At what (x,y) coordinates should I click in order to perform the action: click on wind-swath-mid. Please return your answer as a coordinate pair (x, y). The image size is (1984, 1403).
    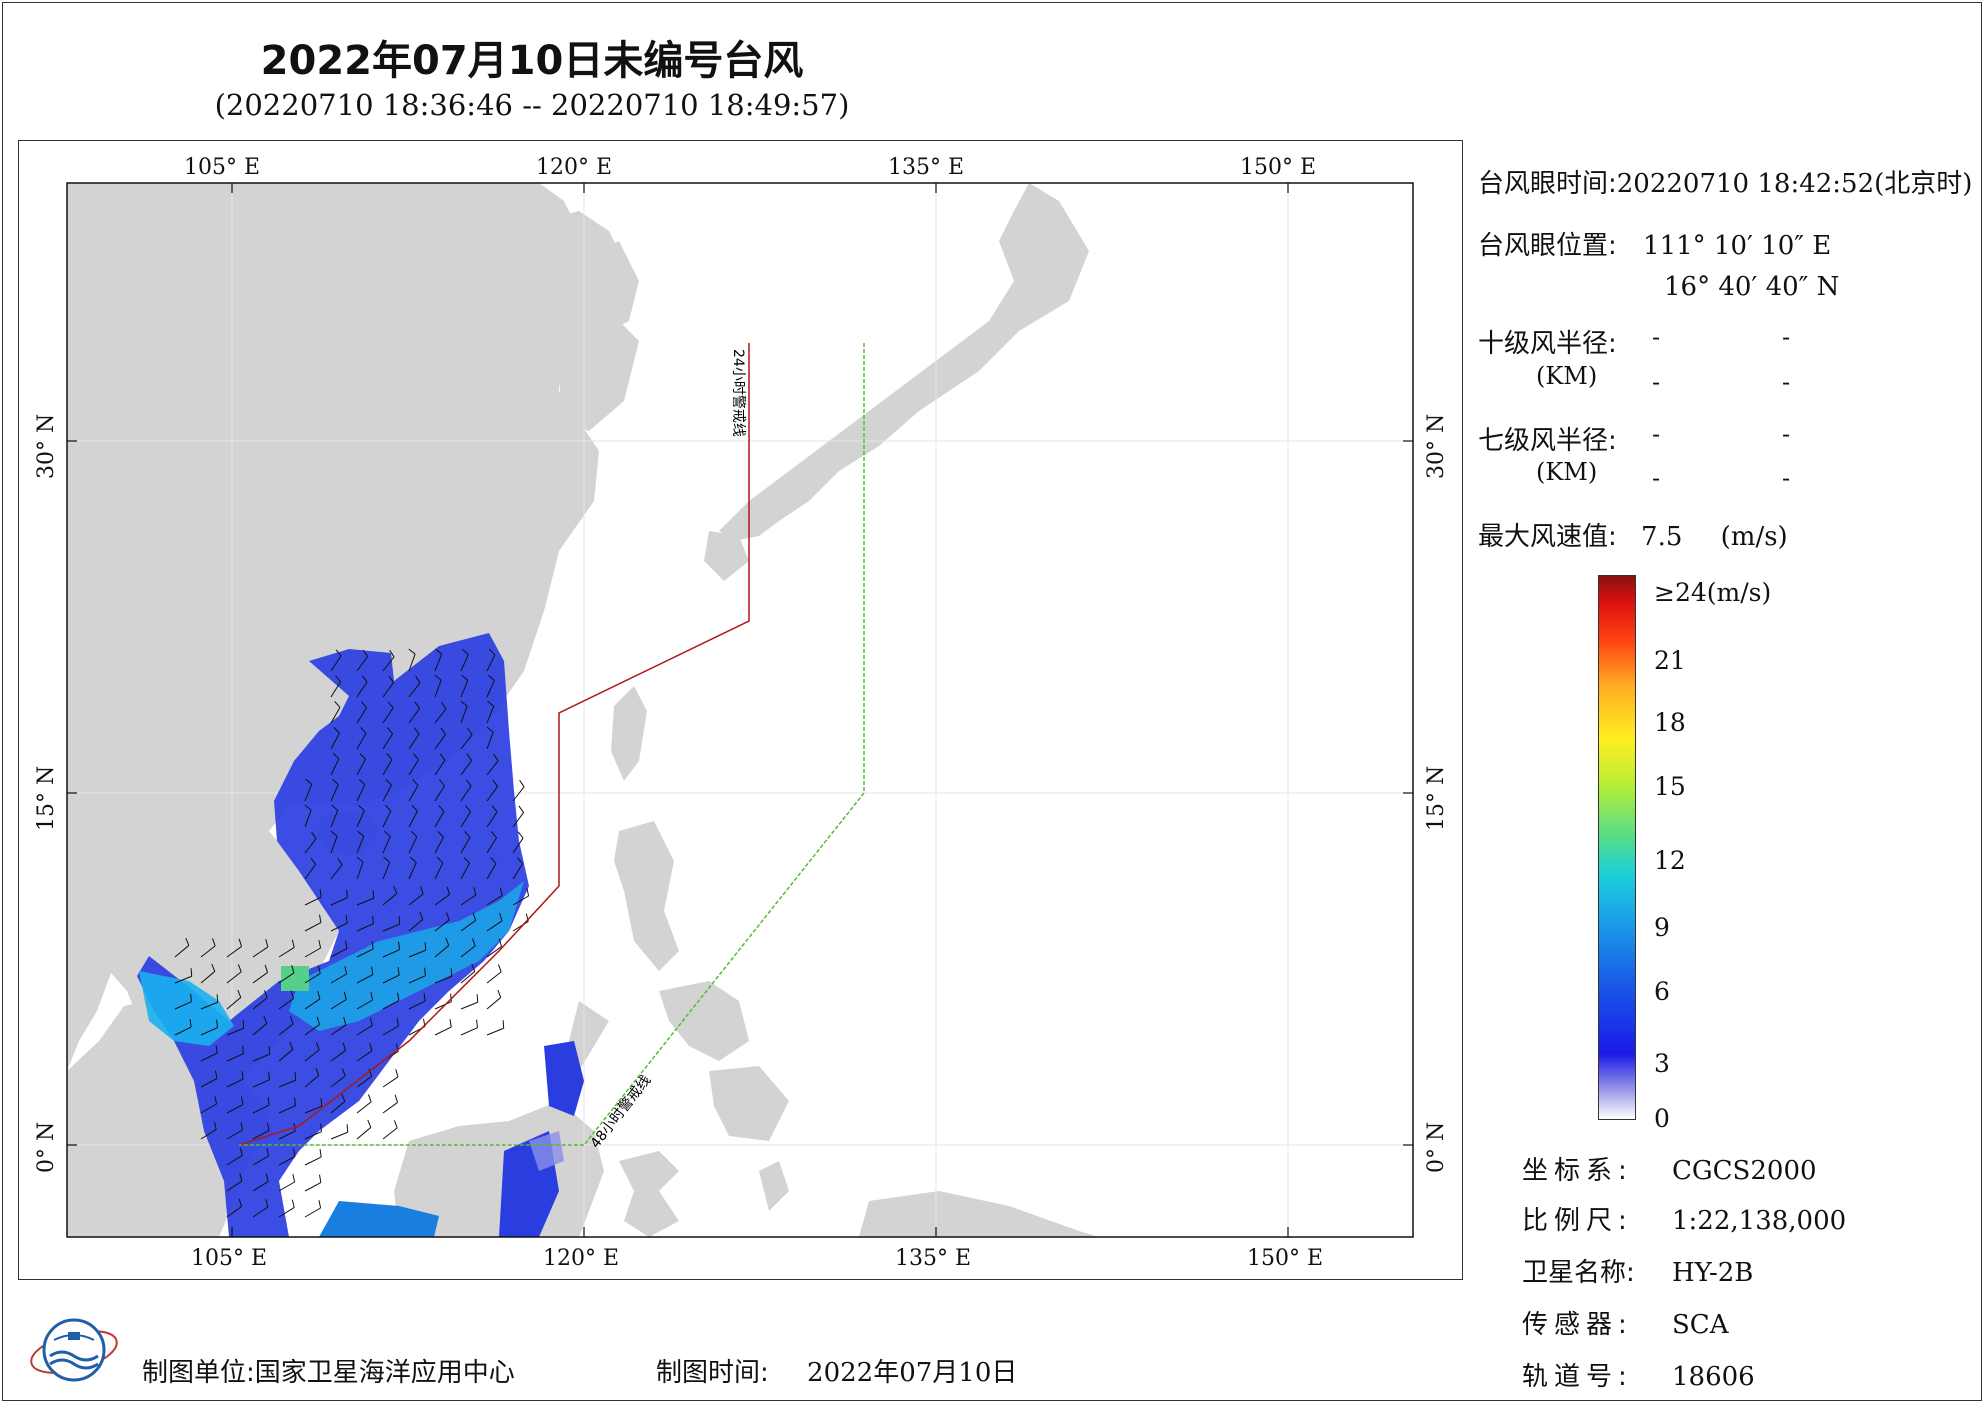
    Looking at the image, I should click on (406, 956).